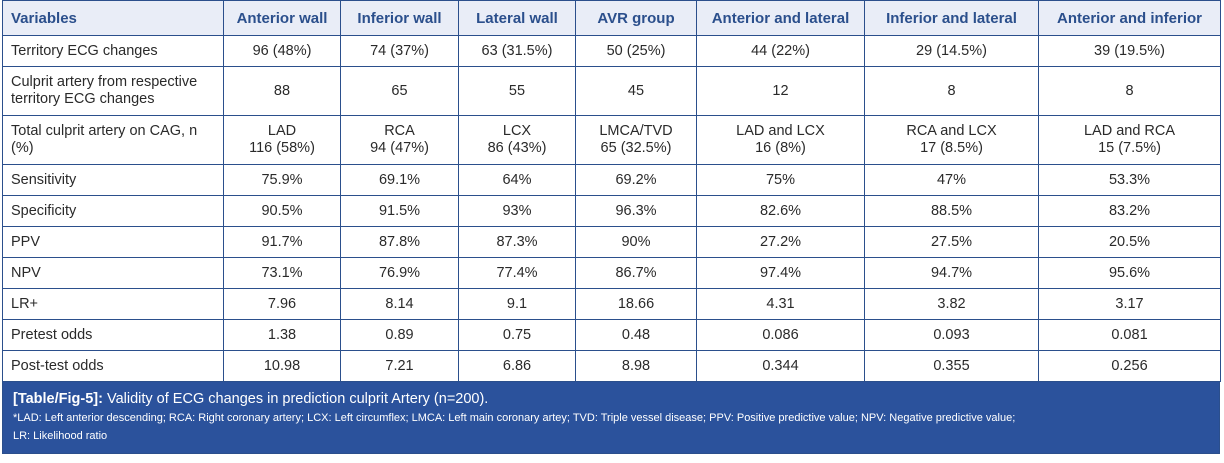 This screenshot has height=463, width=1224. What do you see at coordinates (951, 148) in the screenshot?
I see `artery-count: 17 (8.5%)` at bounding box center [951, 148].